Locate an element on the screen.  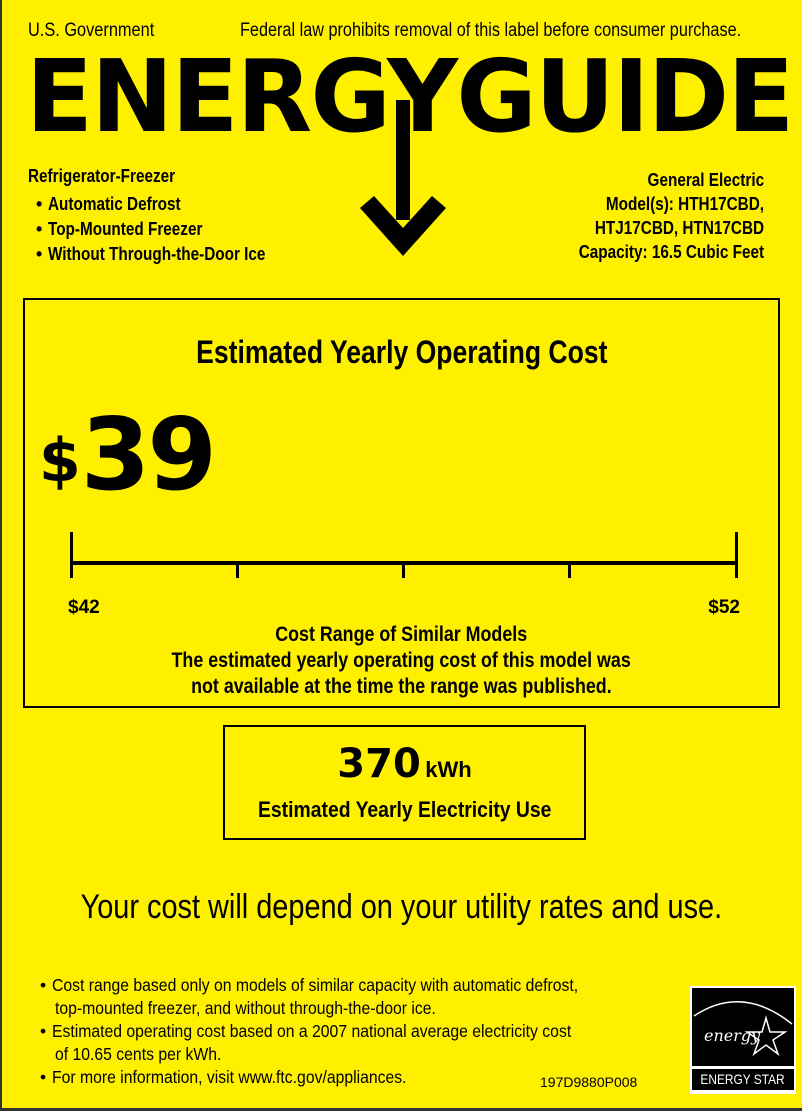
feature-item: Without Through-the-Door Ice is located at coordinates (170, 254).